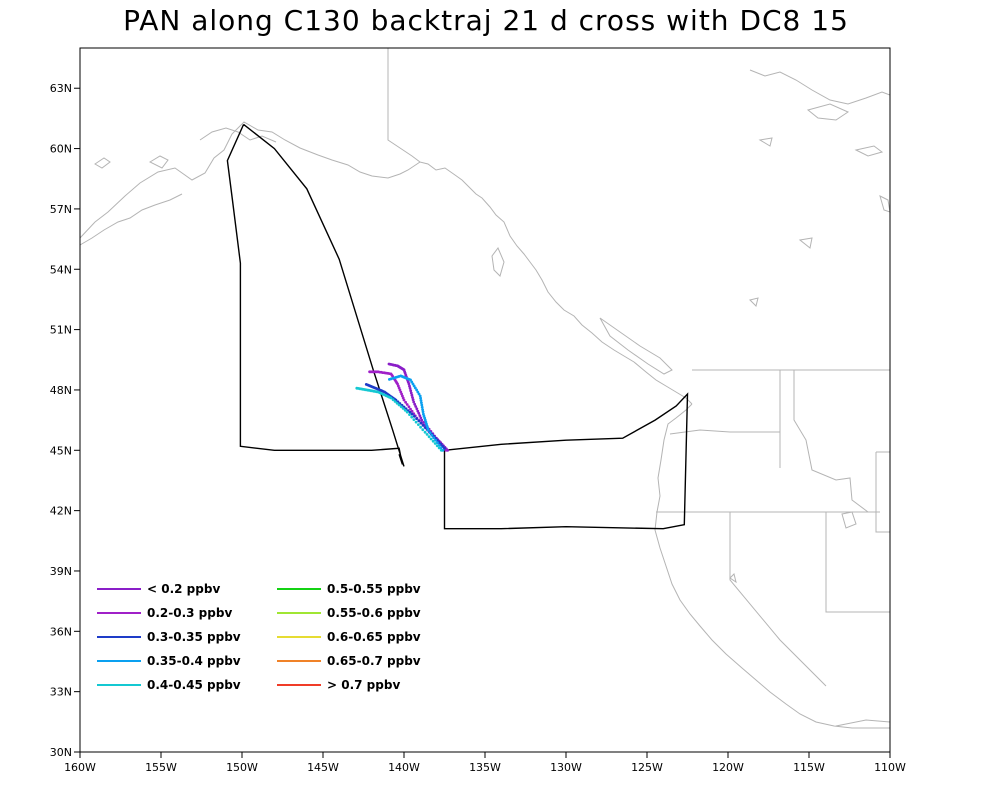  Describe the element at coordinates (323, 767) in the screenshot. I see `x-tick-label: 145W` at that location.